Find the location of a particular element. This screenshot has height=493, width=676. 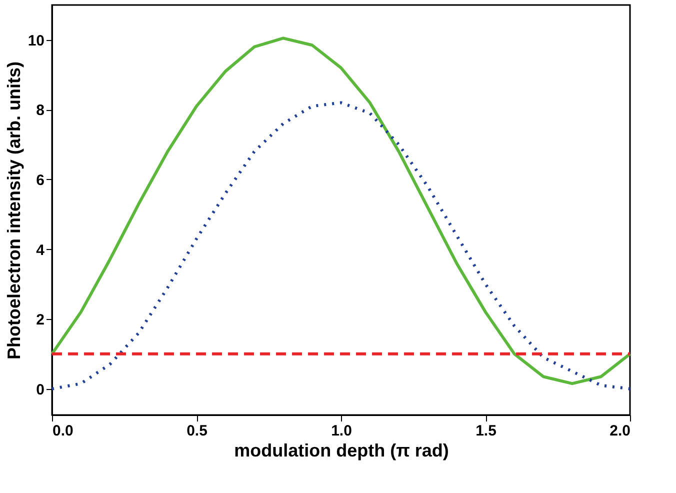

y-tick-label: 0 is located at coordinates (40, 389).